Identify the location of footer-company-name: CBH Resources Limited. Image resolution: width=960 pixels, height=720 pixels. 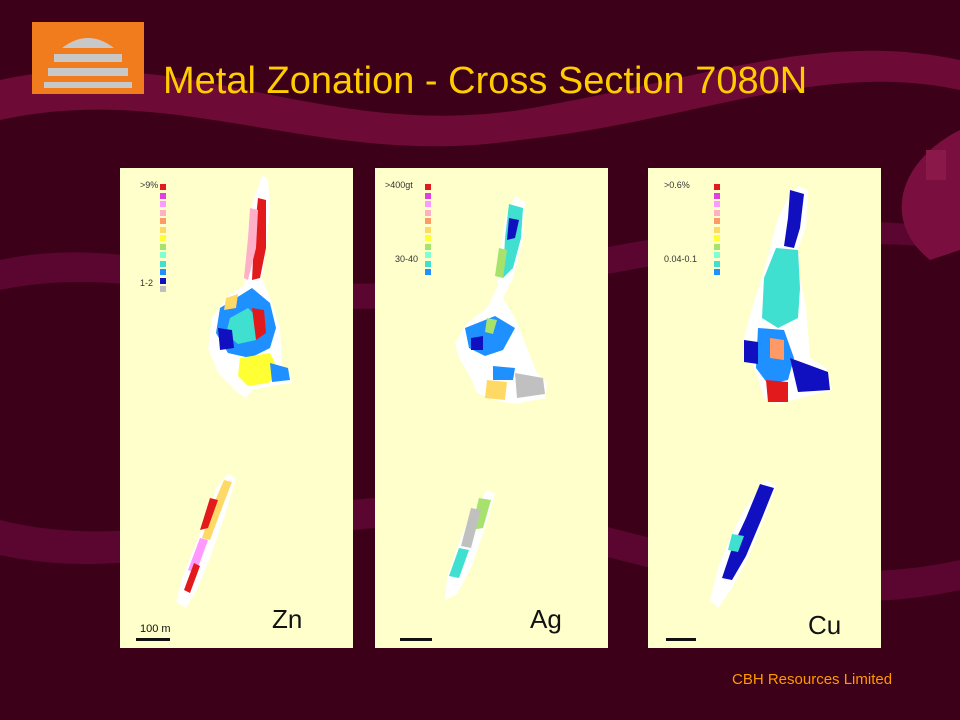
(812, 679).